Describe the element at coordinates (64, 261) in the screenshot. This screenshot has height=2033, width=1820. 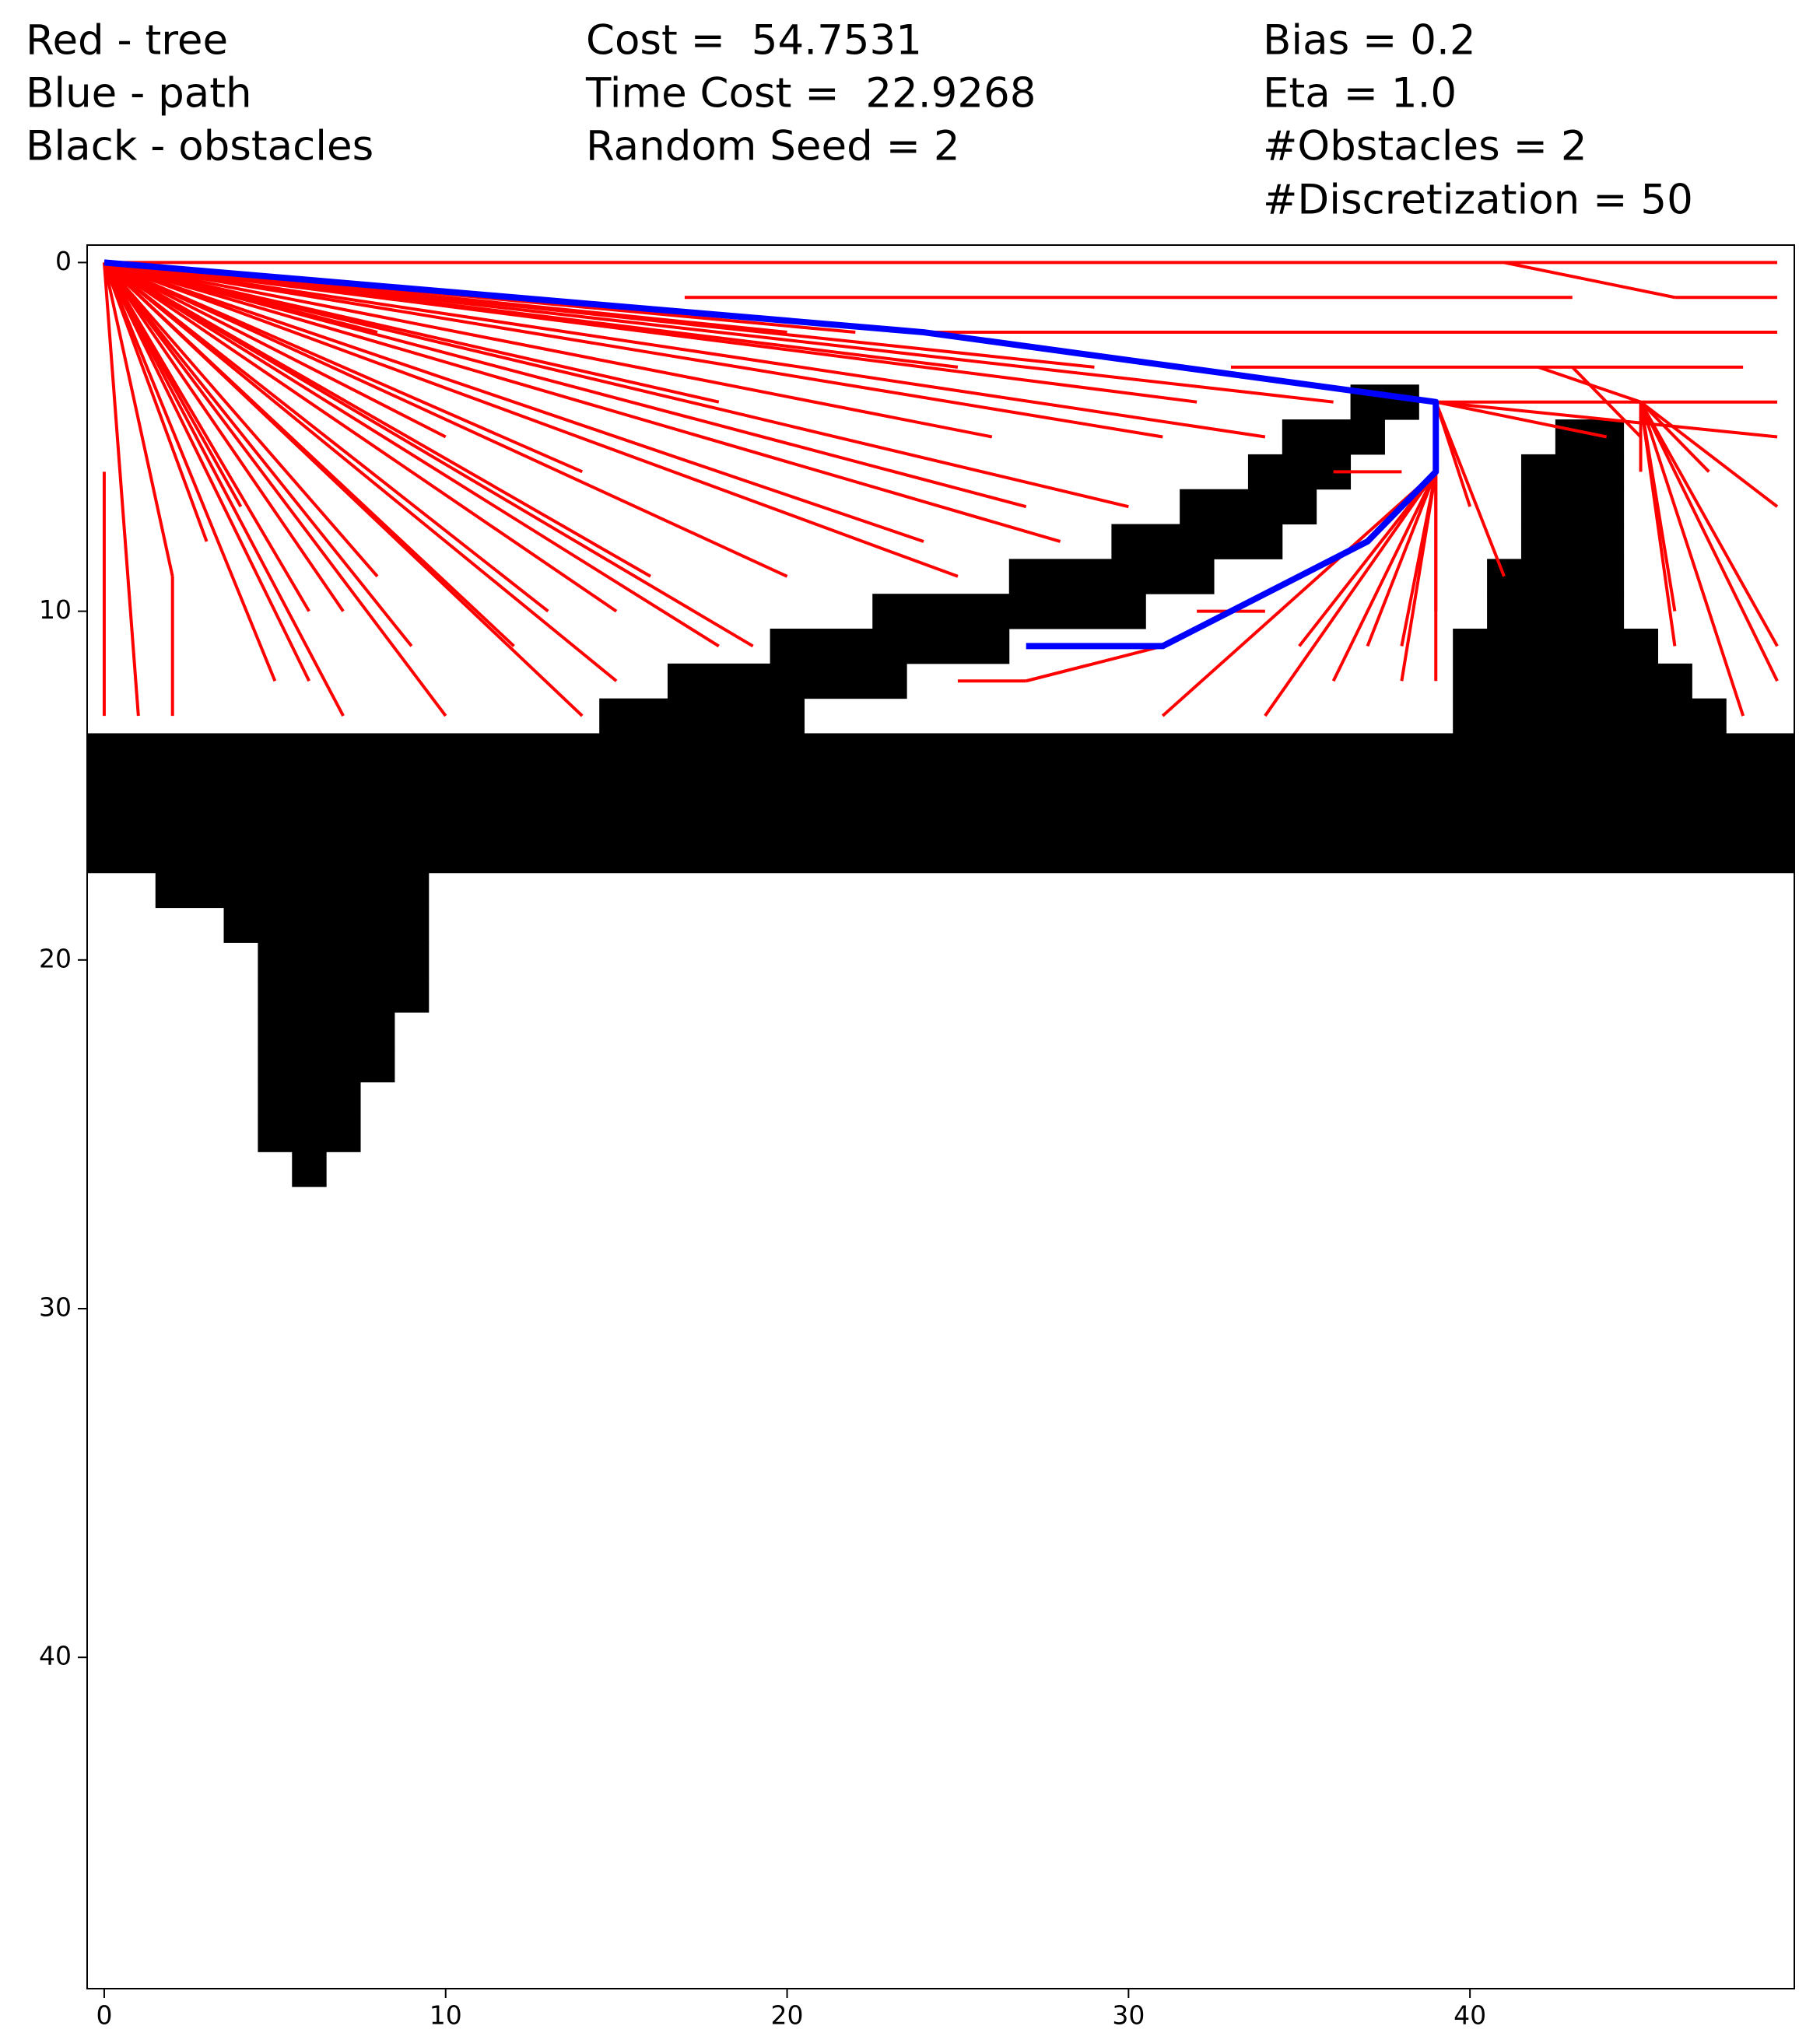
I see `y-tick-label: 0` at that location.